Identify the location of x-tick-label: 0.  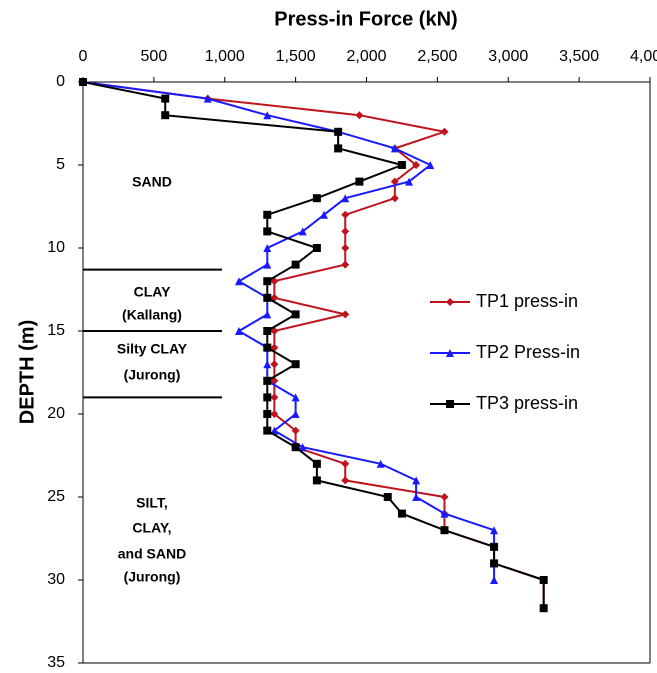
(83, 56).